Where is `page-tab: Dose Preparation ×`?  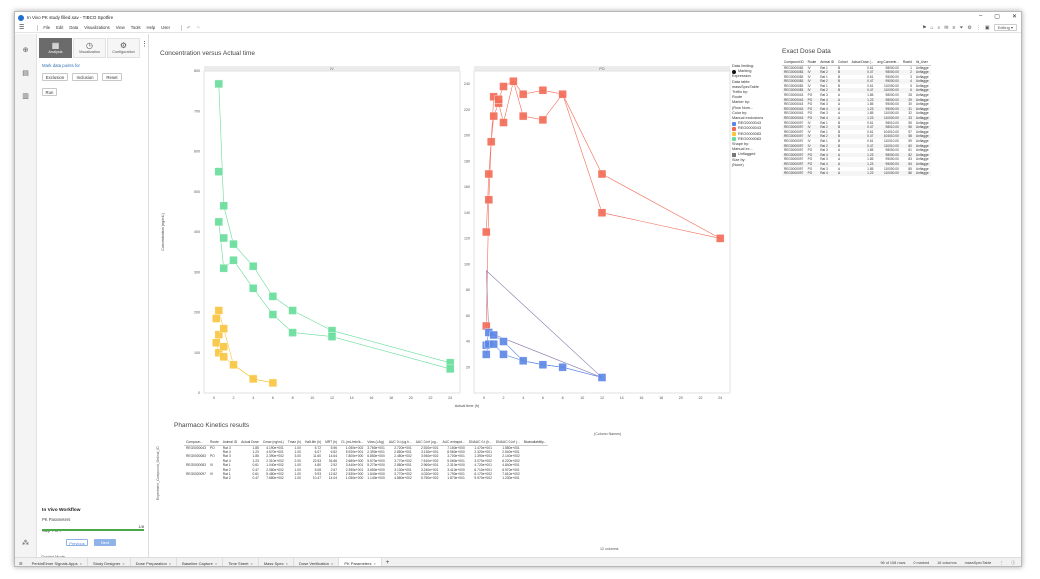
page-tab: Dose Preparation × is located at coordinates (154, 561).